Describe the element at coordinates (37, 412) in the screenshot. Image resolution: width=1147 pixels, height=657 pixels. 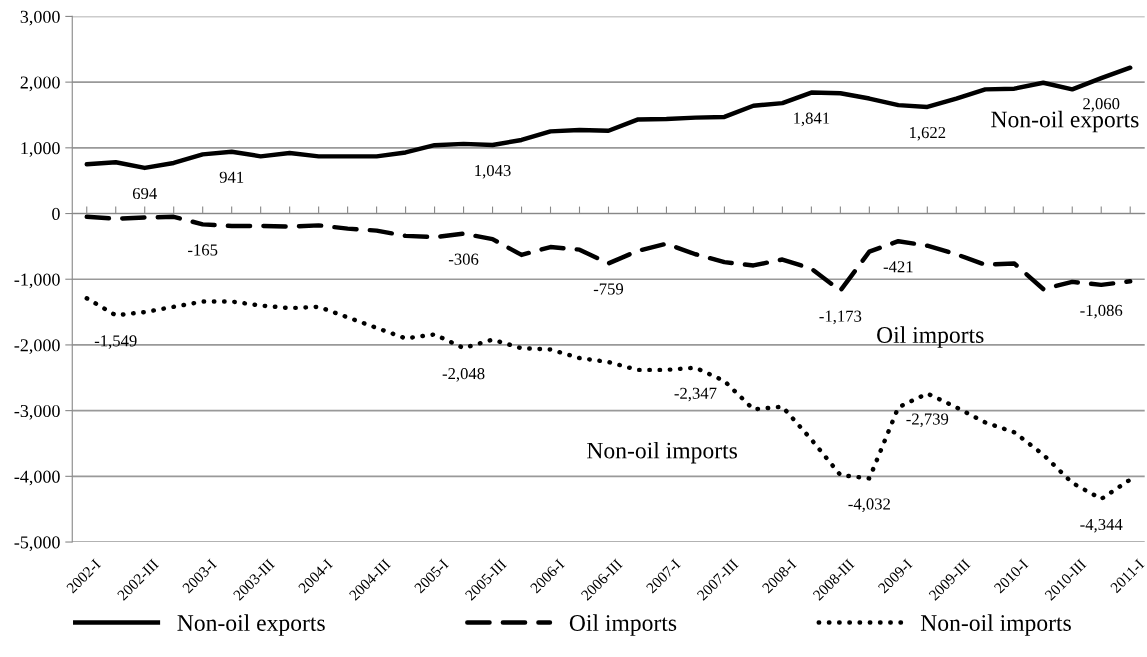
I see `y-tick-label: -3,000` at that location.